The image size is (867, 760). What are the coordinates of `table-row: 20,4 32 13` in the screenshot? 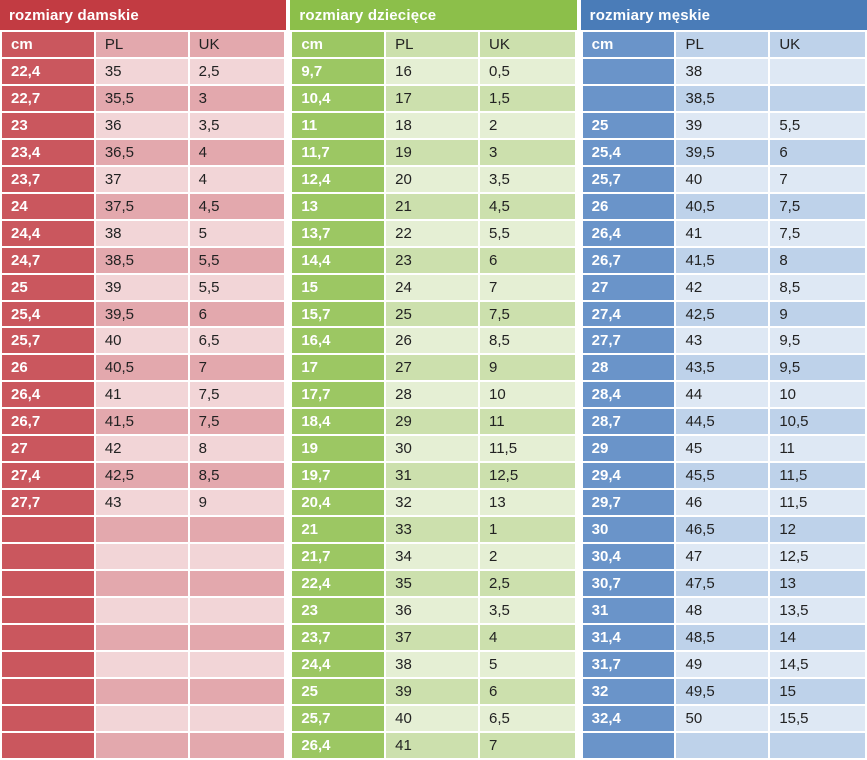 It's located at (433, 503).